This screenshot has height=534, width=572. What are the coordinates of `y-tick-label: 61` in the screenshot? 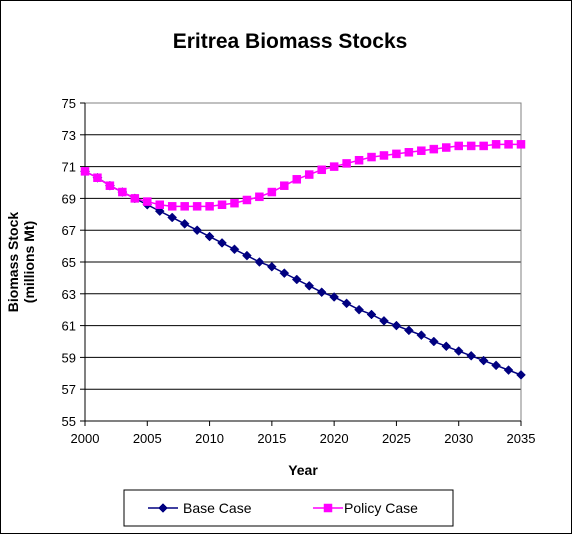 It's located at (69, 326).